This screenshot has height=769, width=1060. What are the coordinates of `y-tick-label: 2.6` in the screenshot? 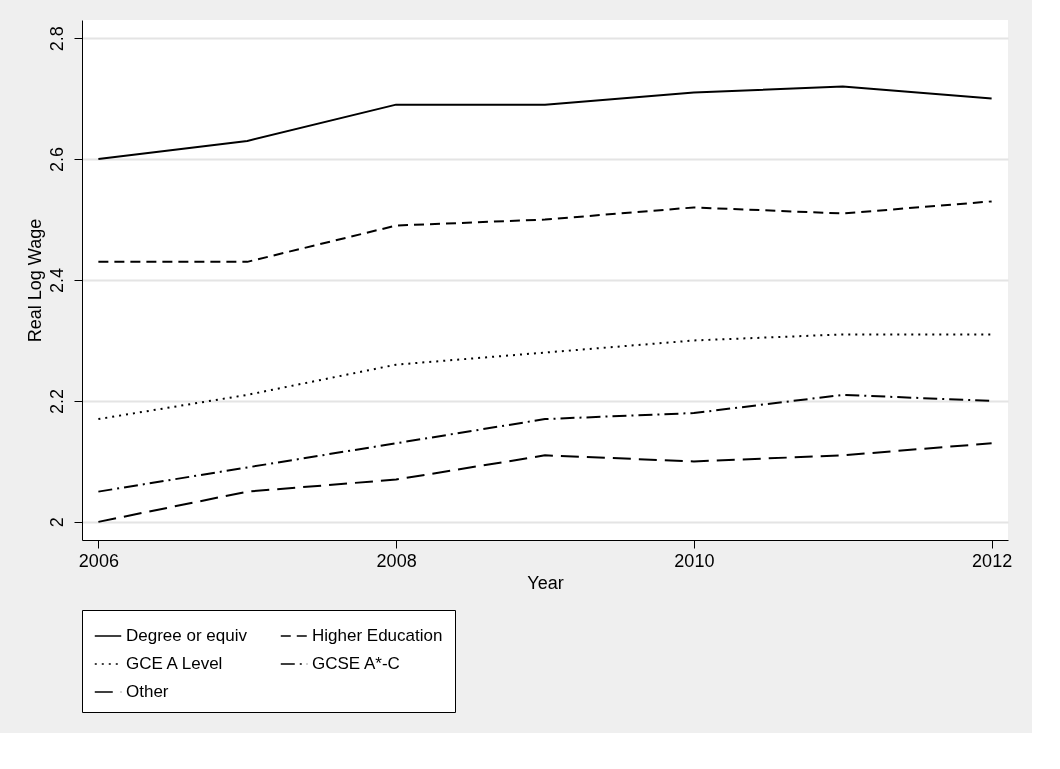 It's located at (56, 160).